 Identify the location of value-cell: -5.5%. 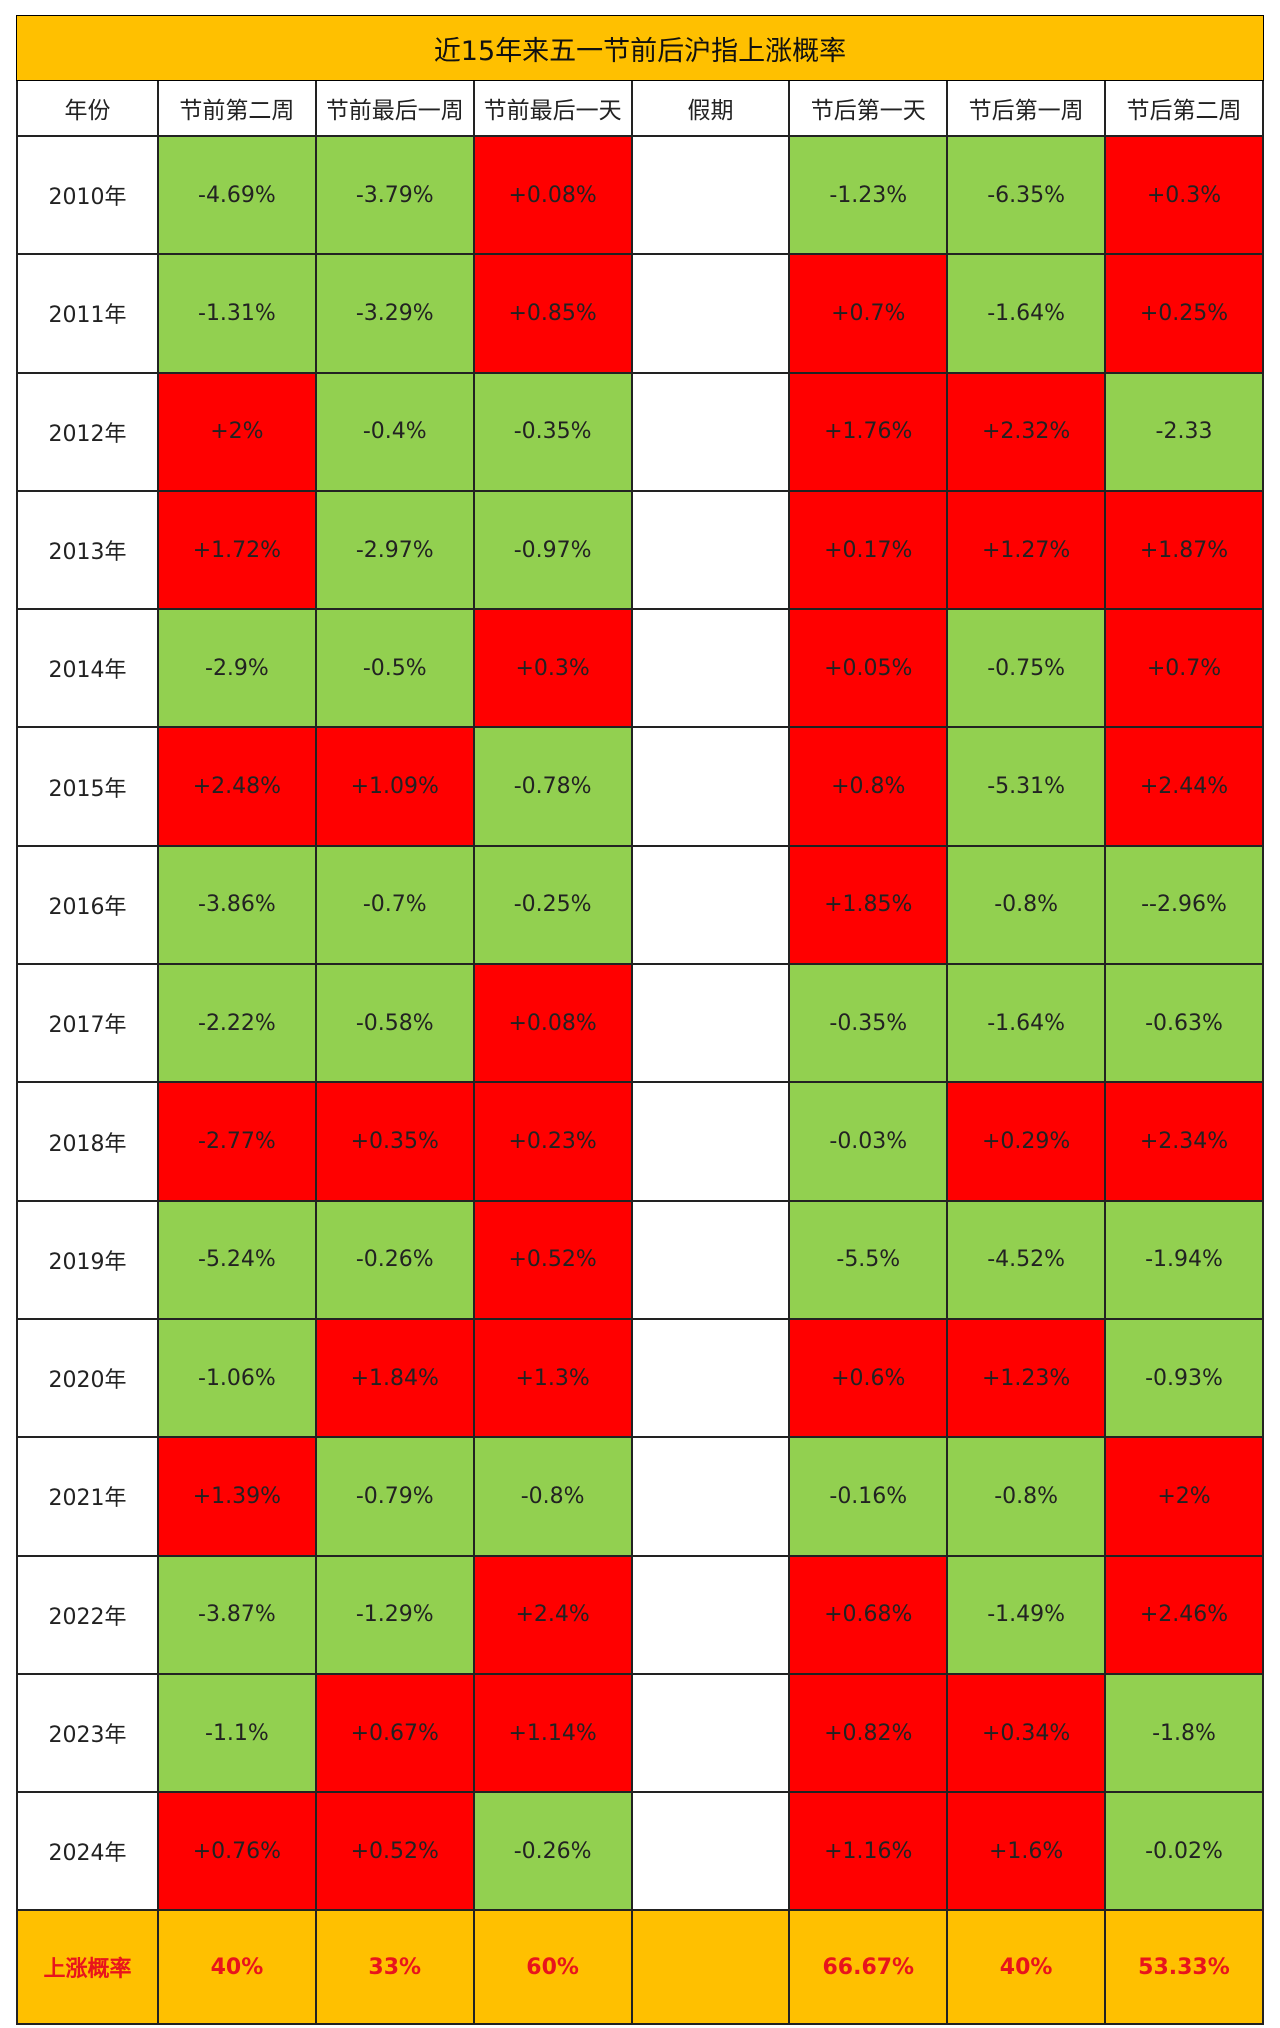
(869, 1260).